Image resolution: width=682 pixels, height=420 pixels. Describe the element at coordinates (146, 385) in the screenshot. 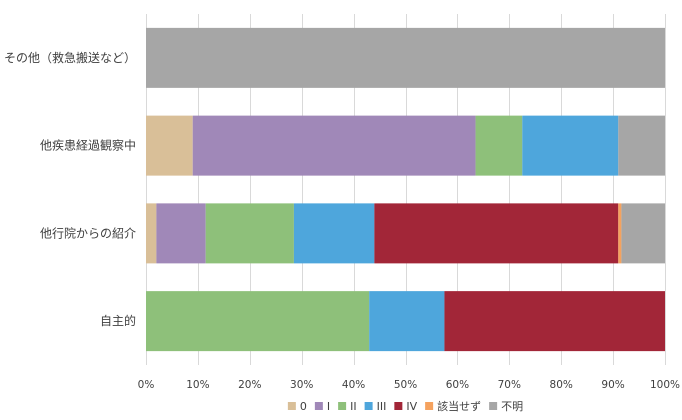

I see `x-tick-label: 0%` at that location.